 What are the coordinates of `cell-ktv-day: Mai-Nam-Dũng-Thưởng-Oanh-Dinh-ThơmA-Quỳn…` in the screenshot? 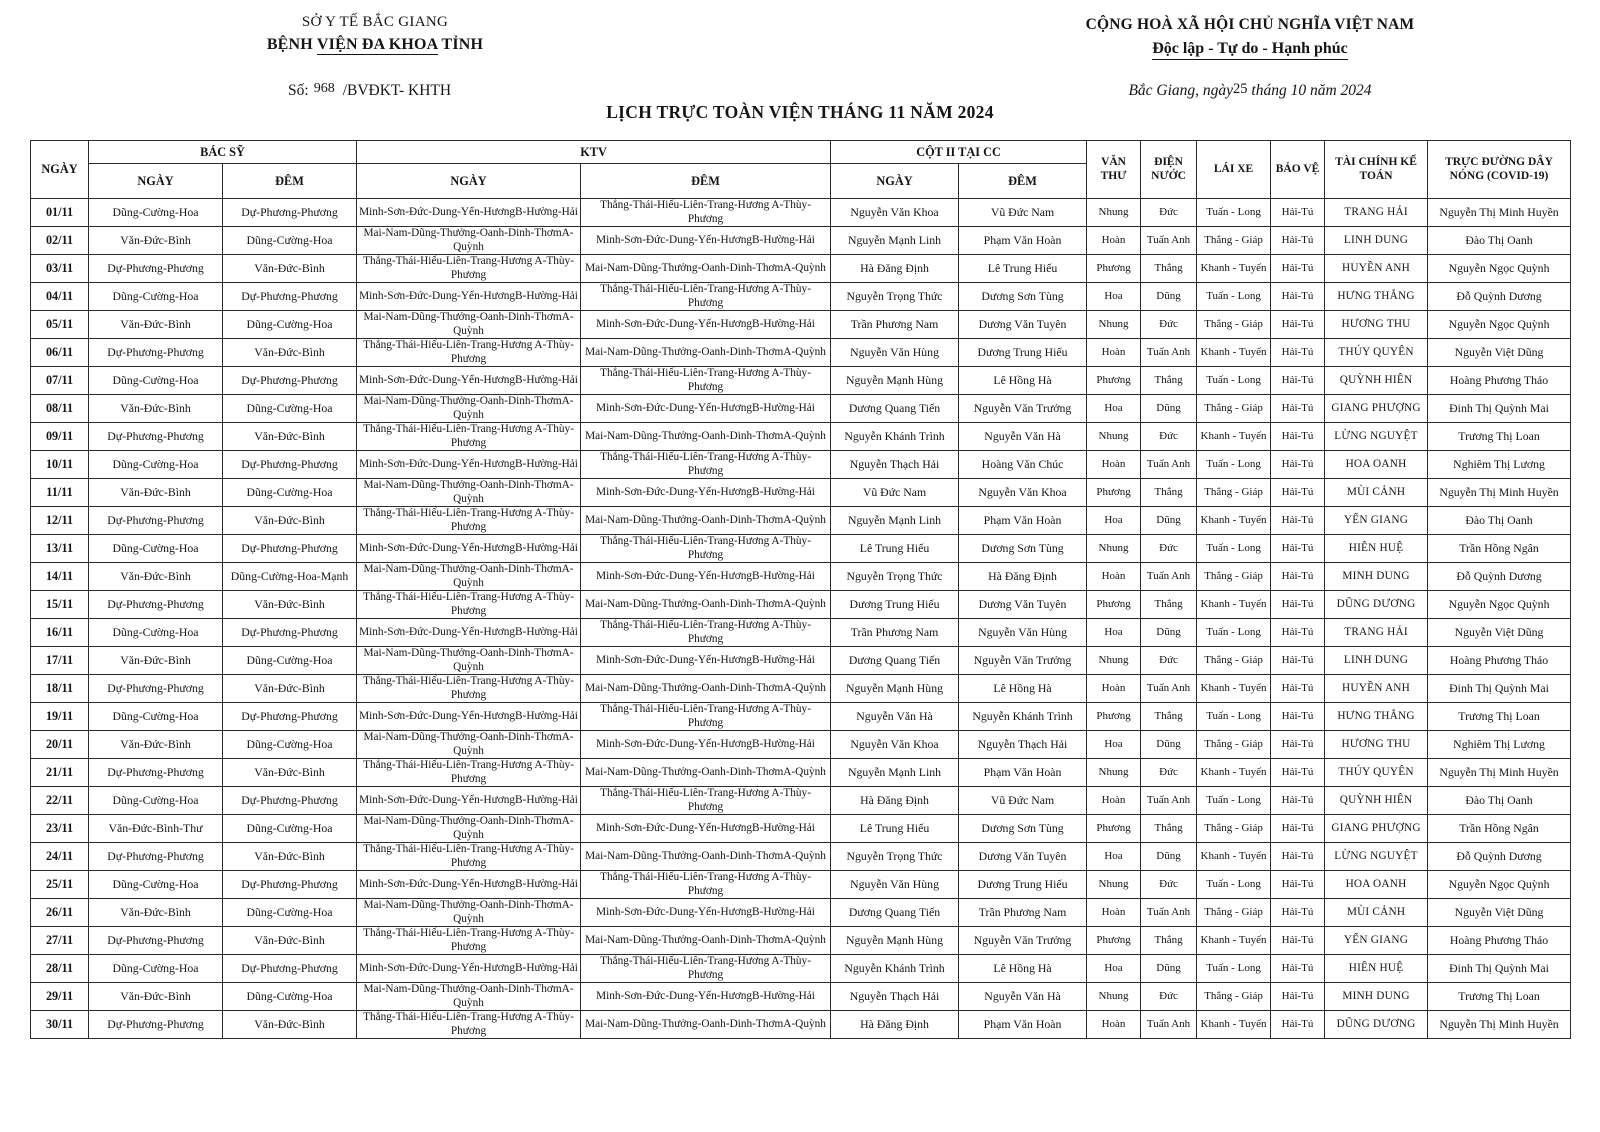 It's located at (469, 324).